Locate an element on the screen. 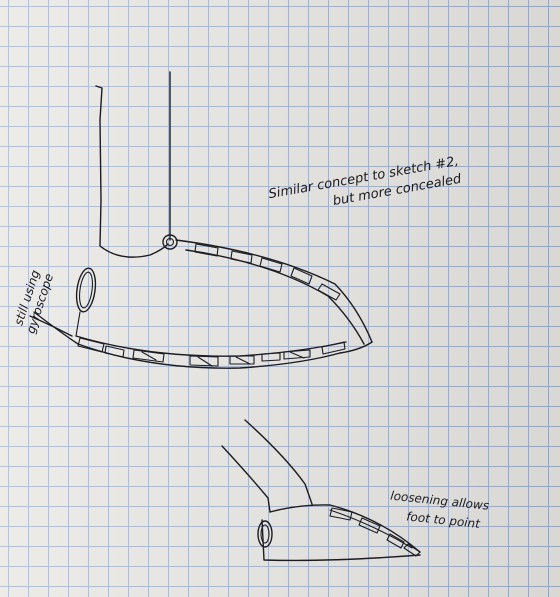  point-note-line1: loosening allows is located at coordinates (440, 501).